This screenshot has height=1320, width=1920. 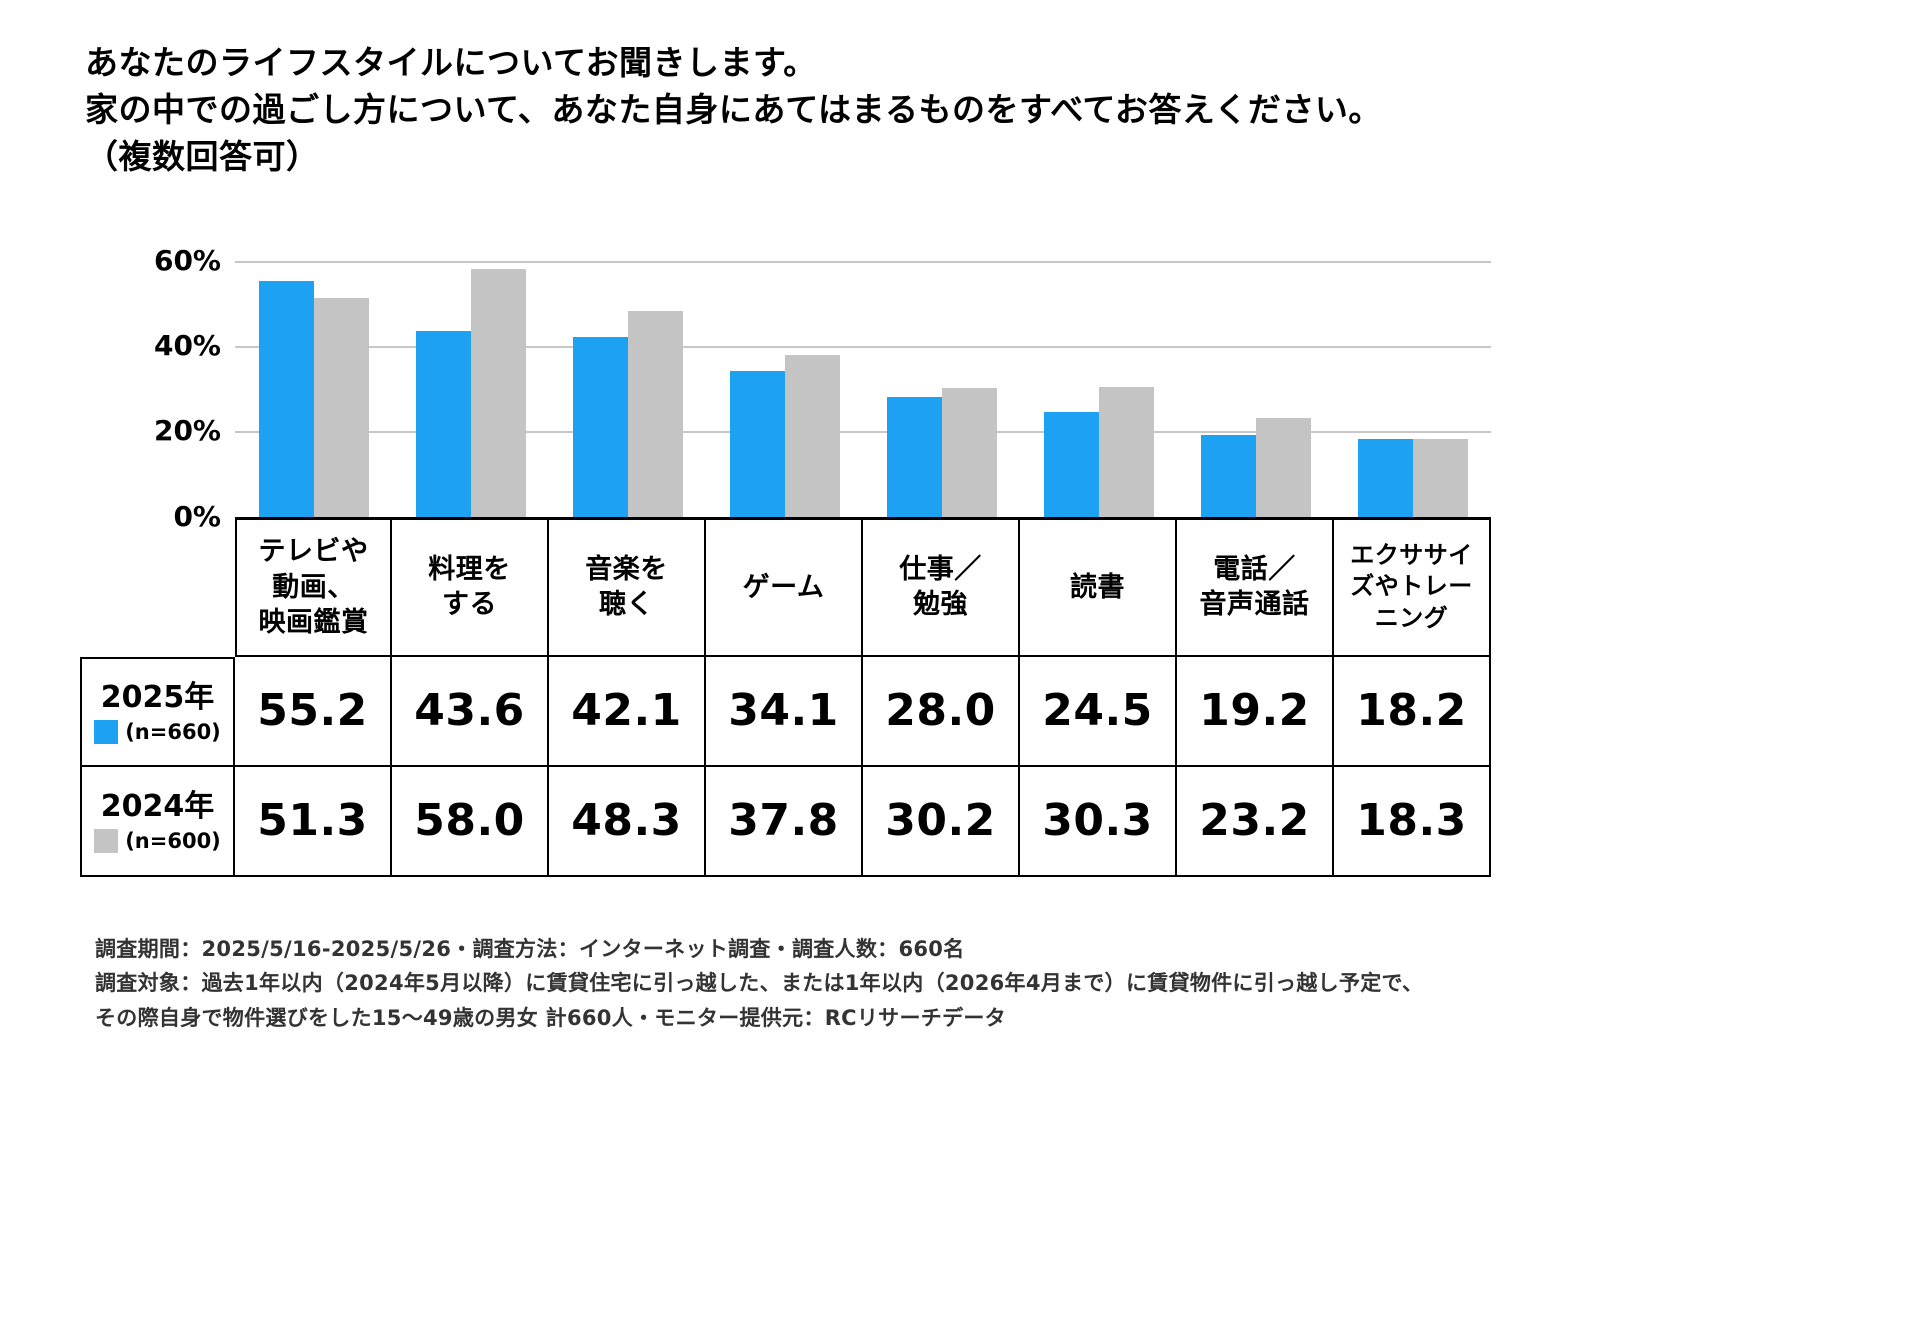 I want to click on y-axis: 0% 20% 40% 60%, so click(x=157, y=388).